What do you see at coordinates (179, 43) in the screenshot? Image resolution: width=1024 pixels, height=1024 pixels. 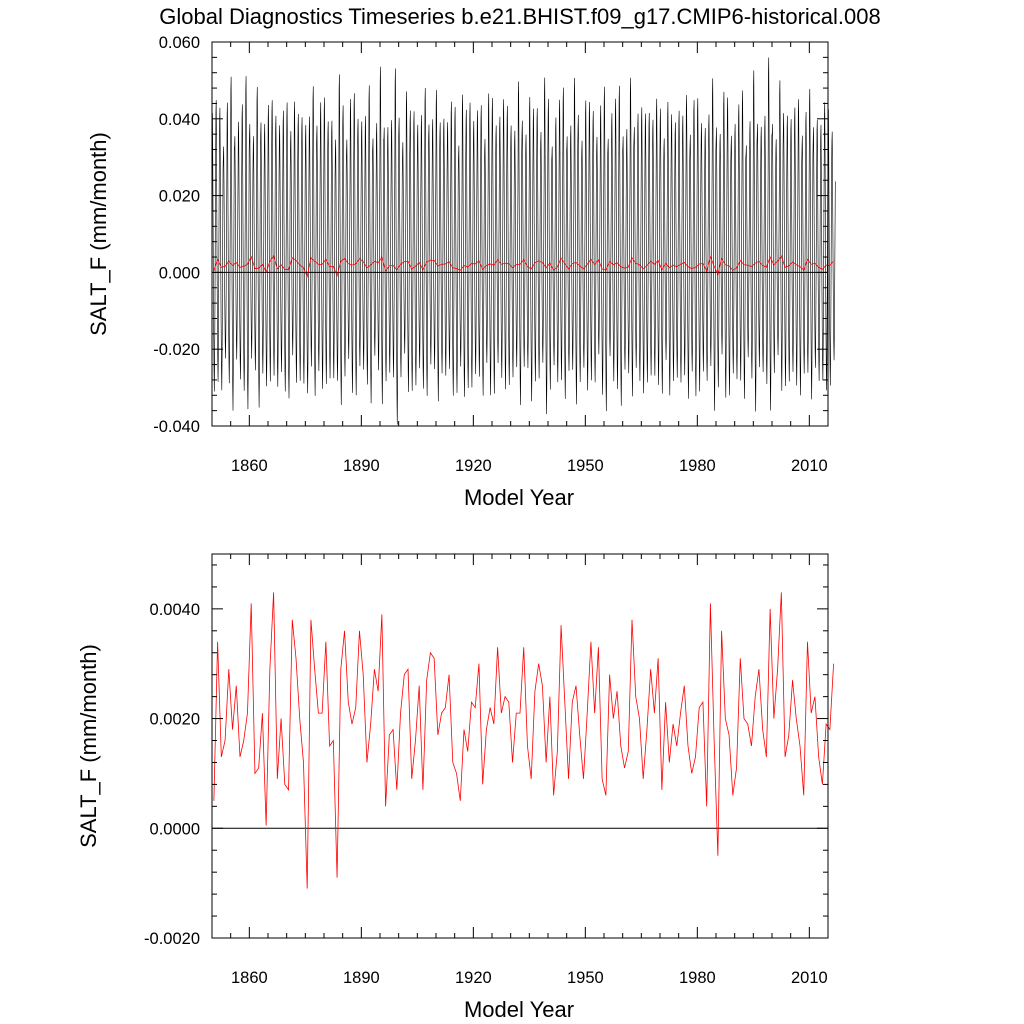 I see `y-tick-label: 0.060` at bounding box center [179, 43].